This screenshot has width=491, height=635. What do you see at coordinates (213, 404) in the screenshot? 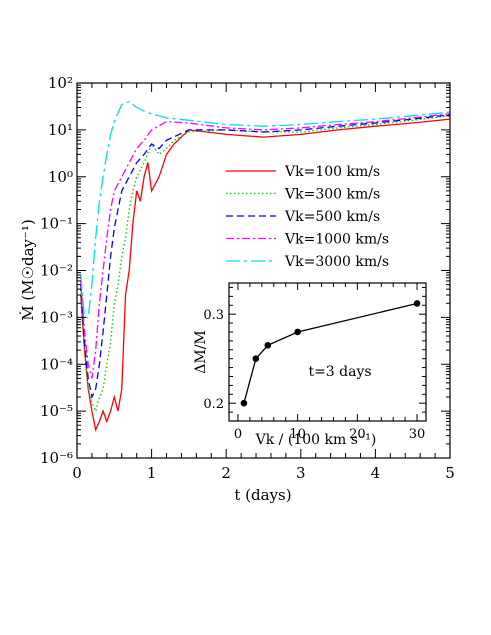
I see `inset-y-tick-label: 0.2` at bounding box center [213, 404].